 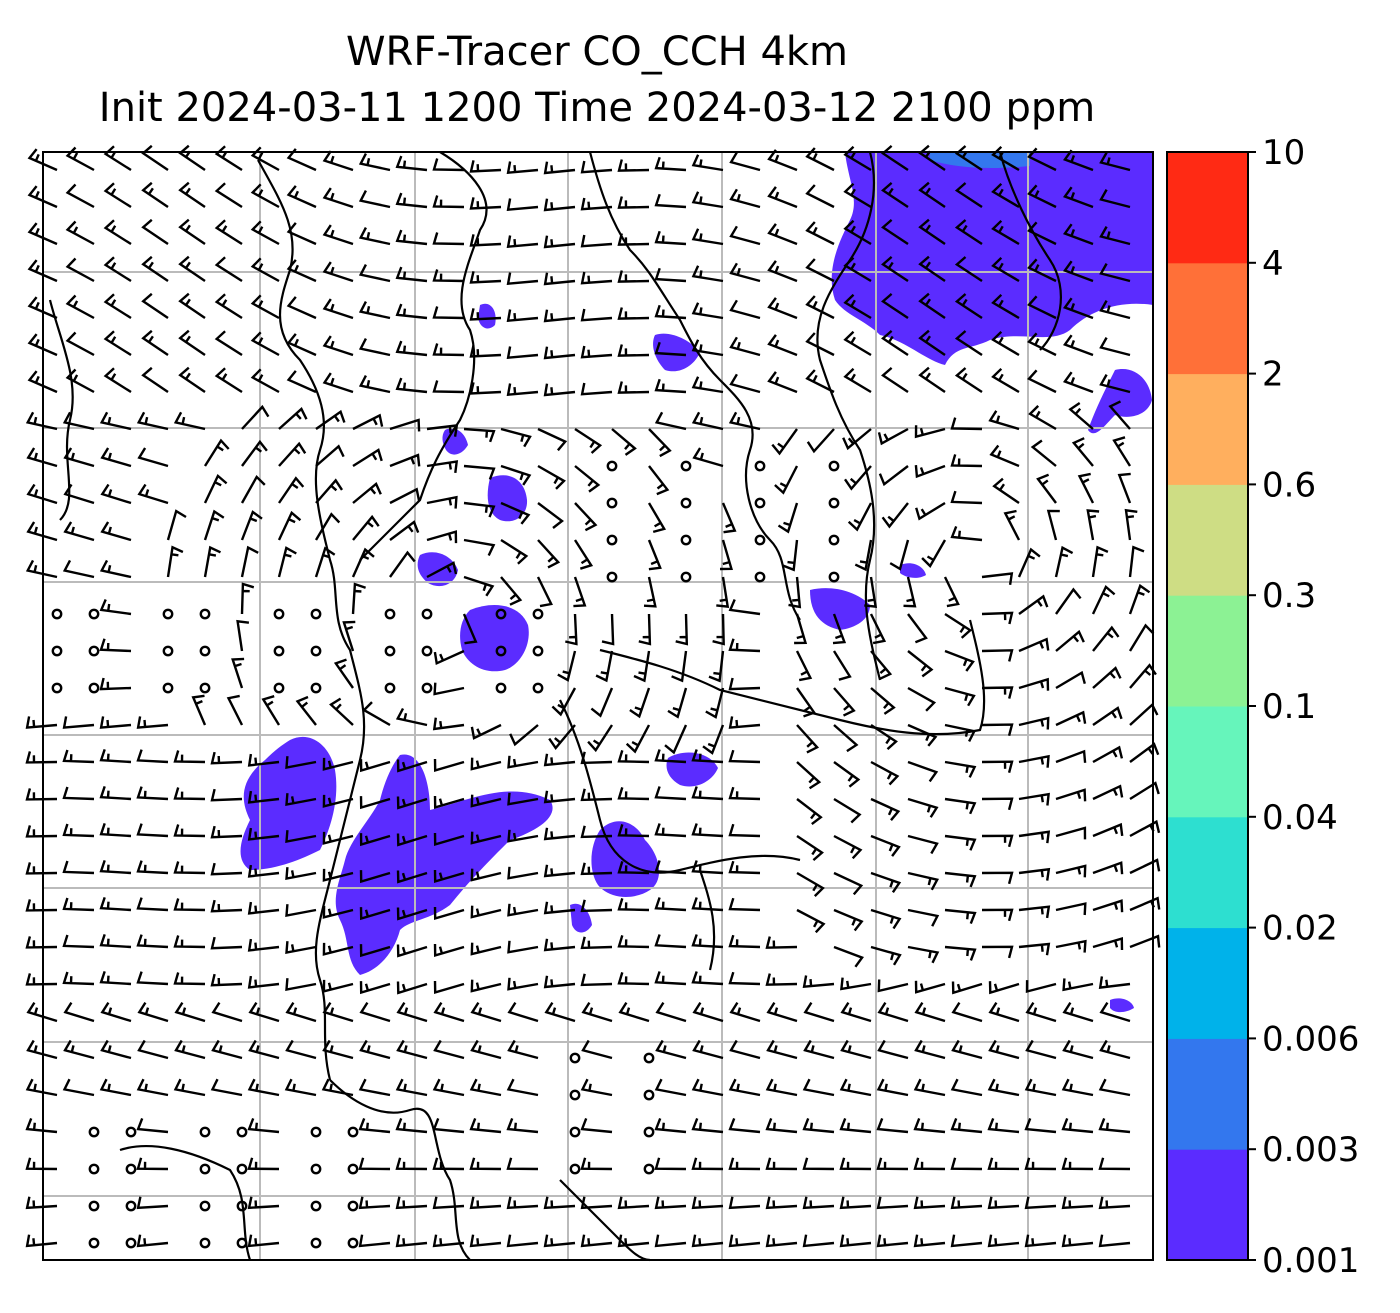 I want to click on colorbar: 0.001 0.003 0.006 0.02 0.04 0.1 0.3 0.6 2 4 10, so click(x=1262, y=707).